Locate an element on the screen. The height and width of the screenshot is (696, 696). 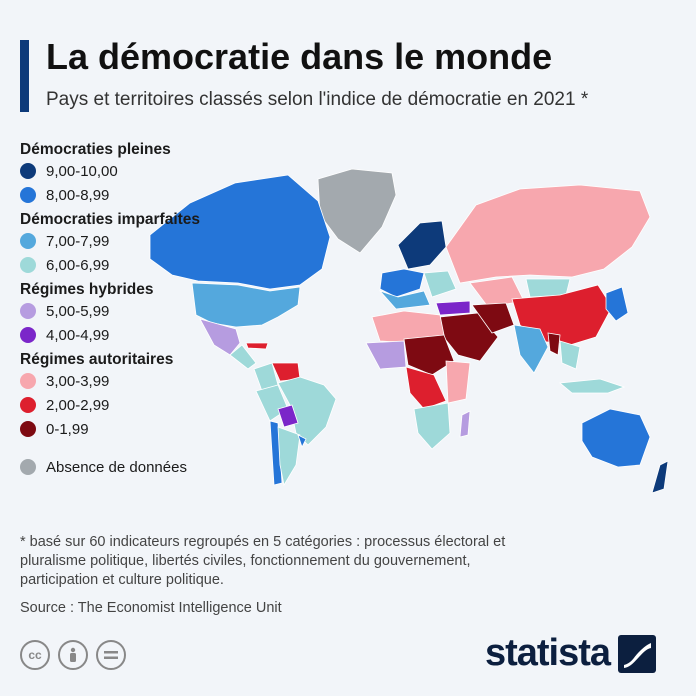
legend-item: 5,00-5,99 is located at coordinates (125, 311).